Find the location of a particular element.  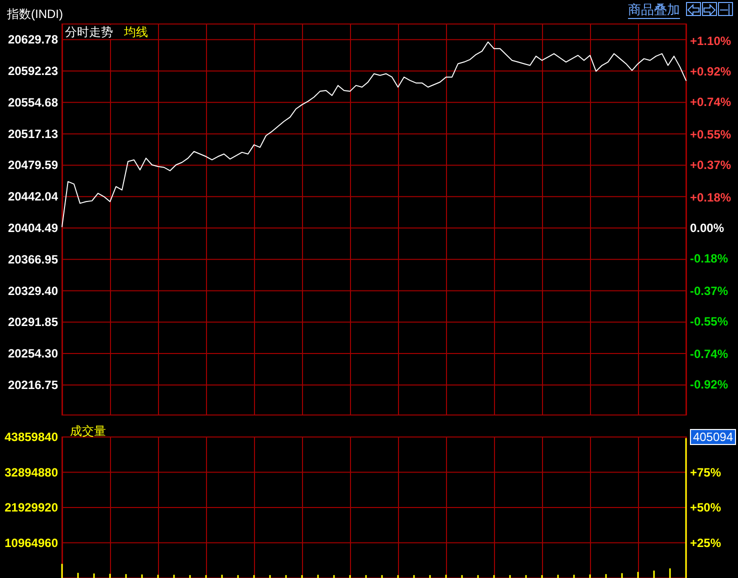

y2-tick-label: -0.37% is located at coordinates (709, 291).